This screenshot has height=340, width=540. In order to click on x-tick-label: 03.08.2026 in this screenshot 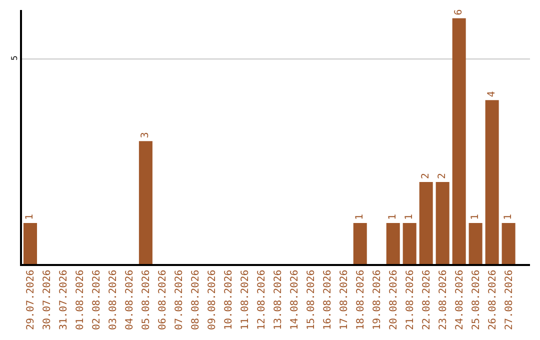, I will do `click(113, 300)`.